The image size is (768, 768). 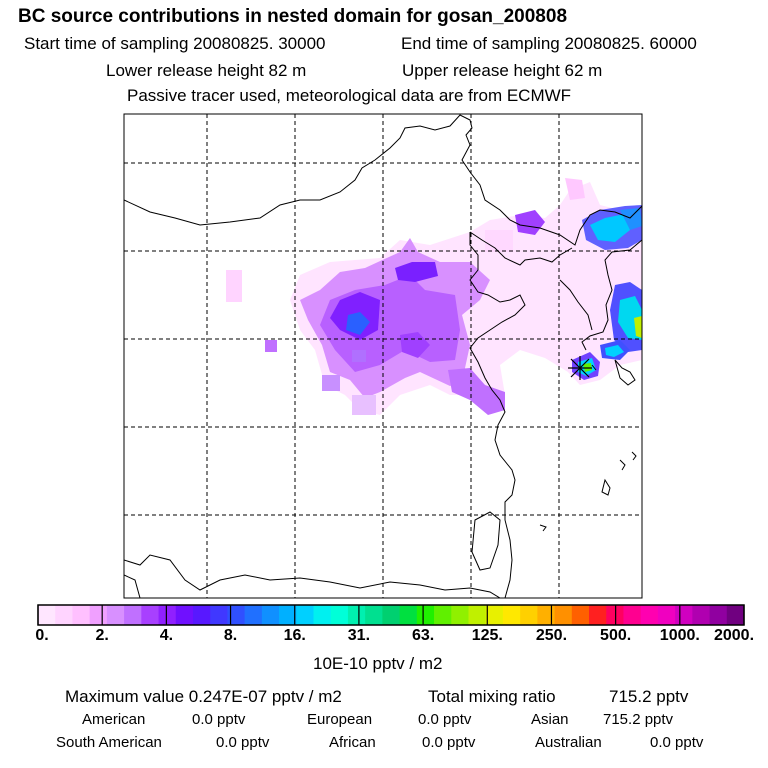 I want to click on african-value: 0.0 pptv, so click(x=449, y=742).